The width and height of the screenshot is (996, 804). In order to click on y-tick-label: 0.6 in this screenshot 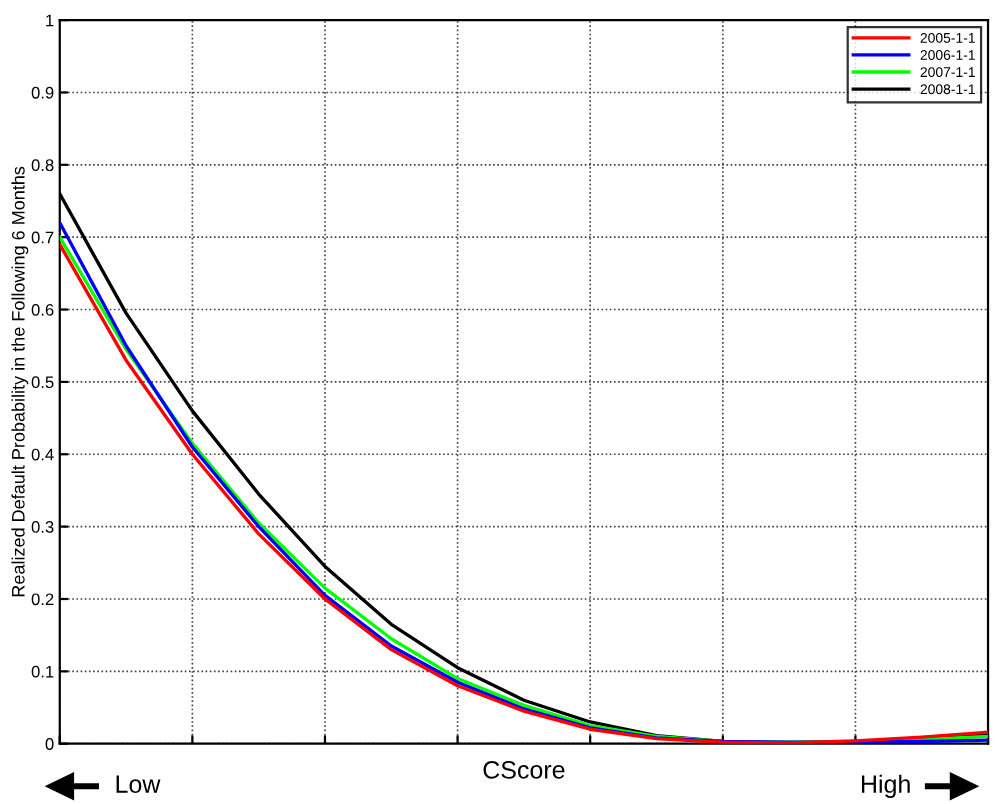, I will do `click(42, 309)`.